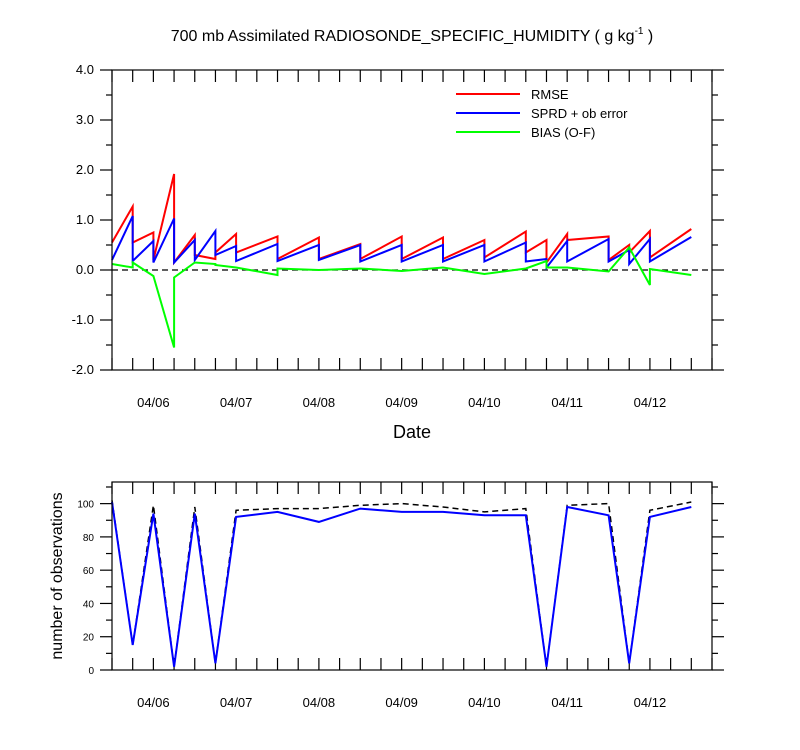 This screenshot has height=750, width=800. I want to click on x-axis-label: Date, so click(412, 432).